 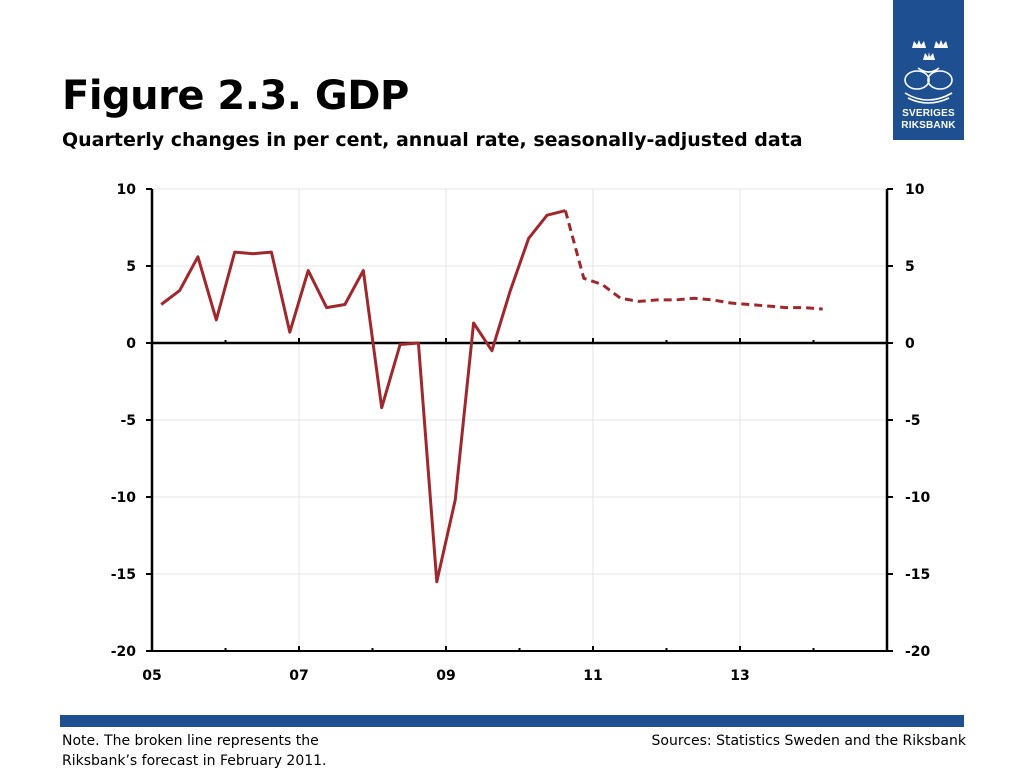 I want to click on right-y-tick-label: -5, so click(x=913, y=421).